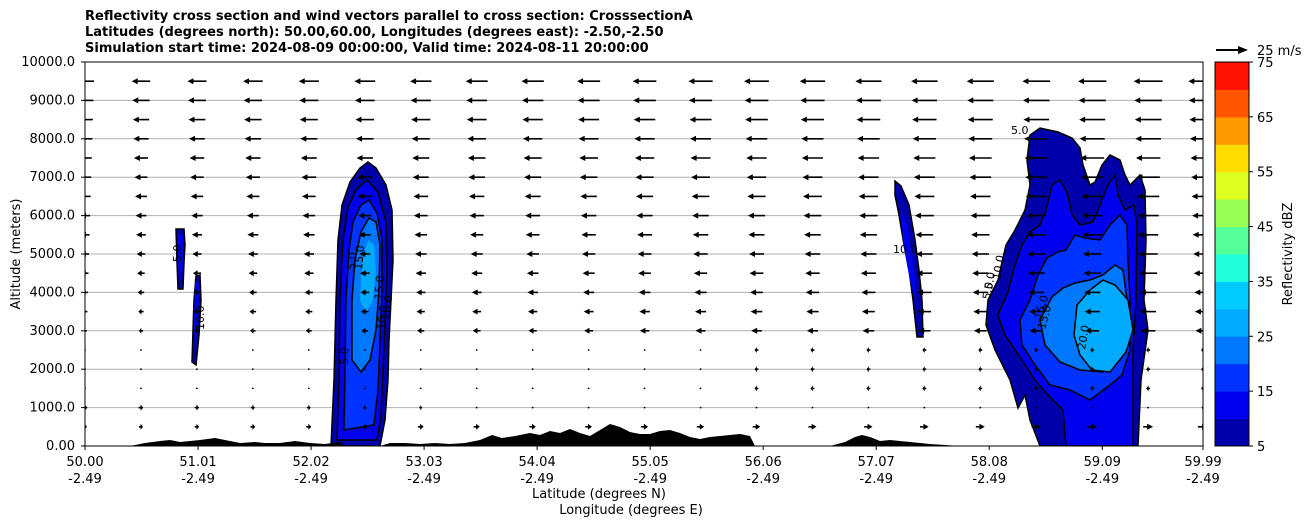  What do you see at coordinates (876, 462) in the screenshot?
I see `x-tick-label-lat: 57.07` at bounding box center [876, 462].